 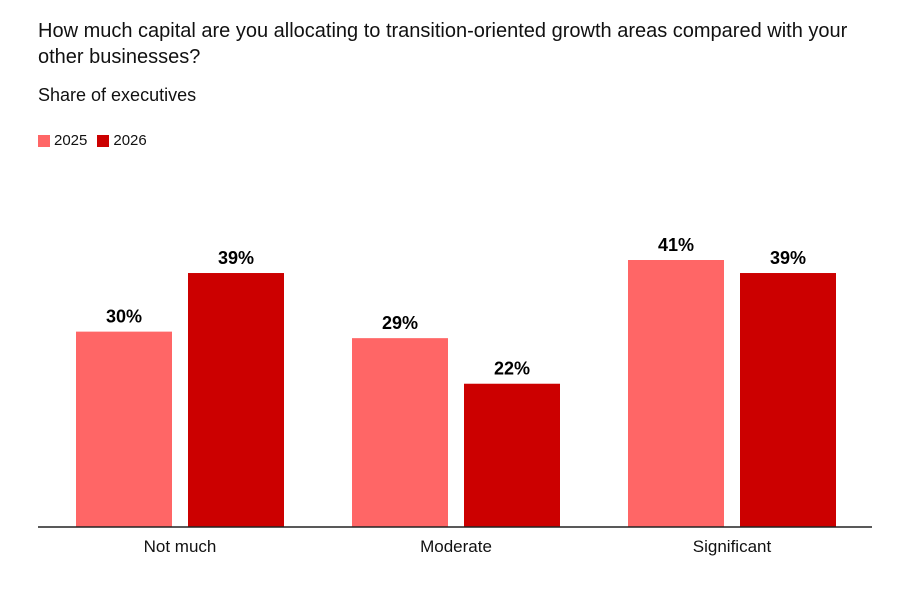 I want to click on legend: 2025 2026, so click(x=97, y=140).